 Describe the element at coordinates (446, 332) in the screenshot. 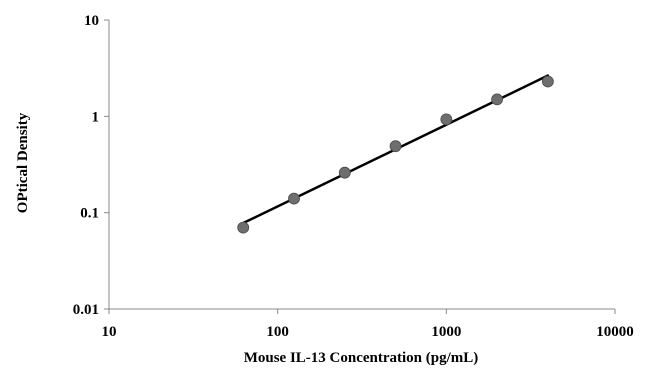

I see `x-tick-label: 1000` at that location.